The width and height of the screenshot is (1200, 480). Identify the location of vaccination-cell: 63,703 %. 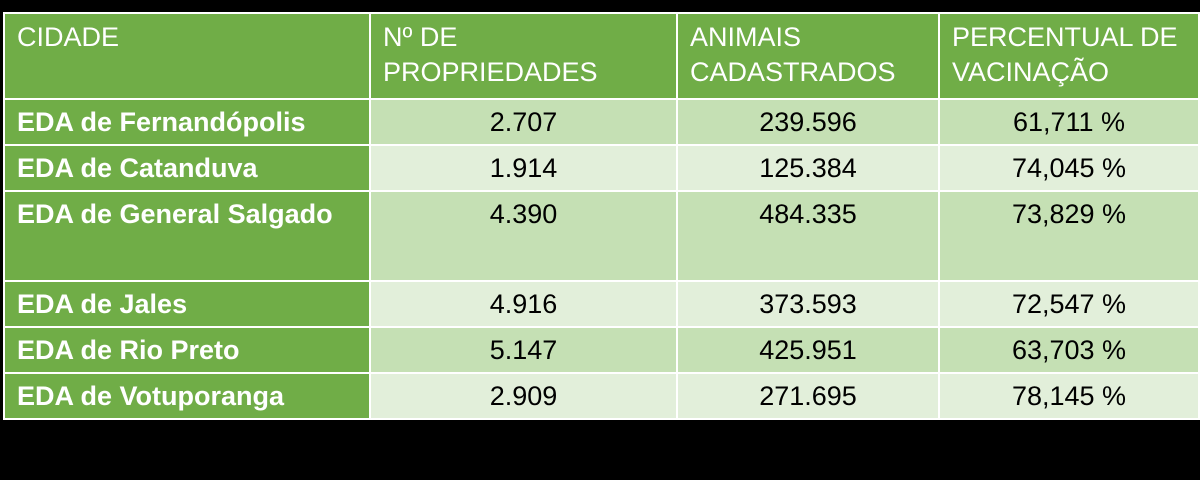
(1069, 350).